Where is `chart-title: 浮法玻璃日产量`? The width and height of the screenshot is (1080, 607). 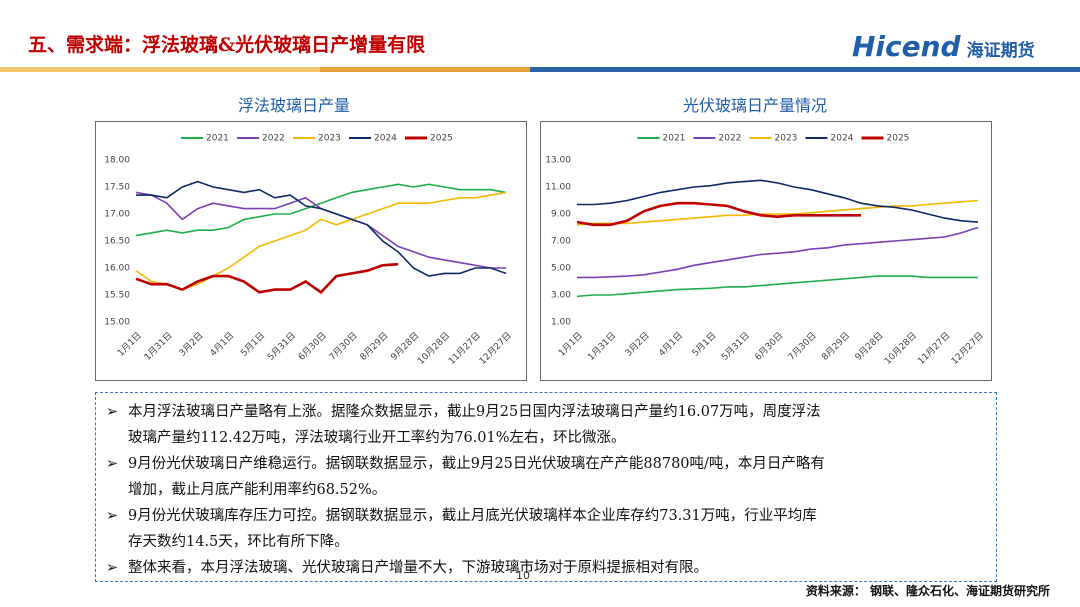
chart-title: 浮法玻璃日产量 is located at coordinates (294, 105).